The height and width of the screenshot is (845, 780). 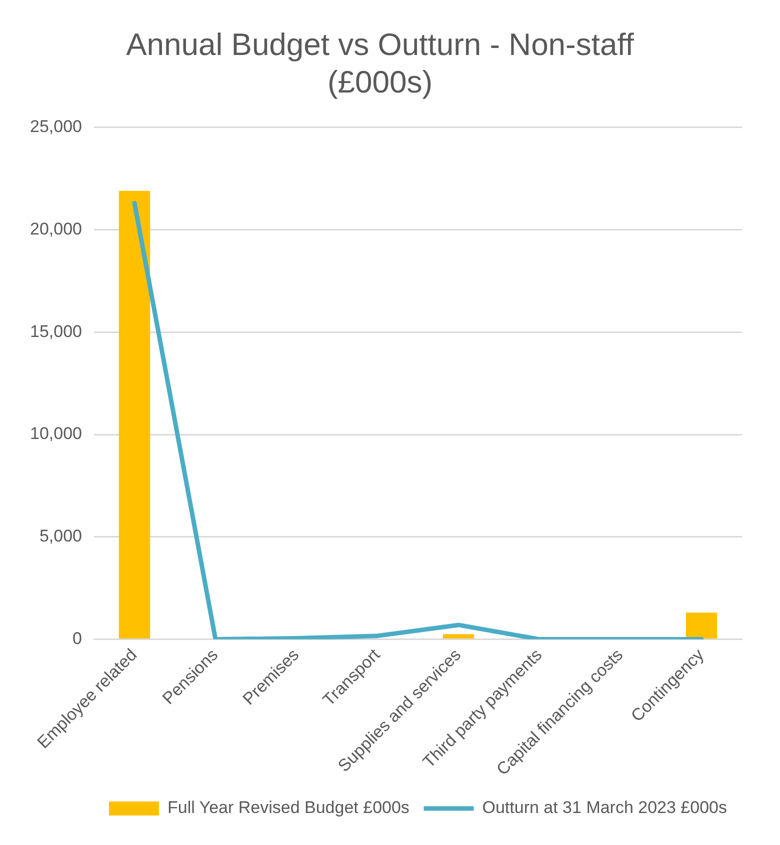 I want to click on y-tick-label: 20,000, so click(x=56, y=228).